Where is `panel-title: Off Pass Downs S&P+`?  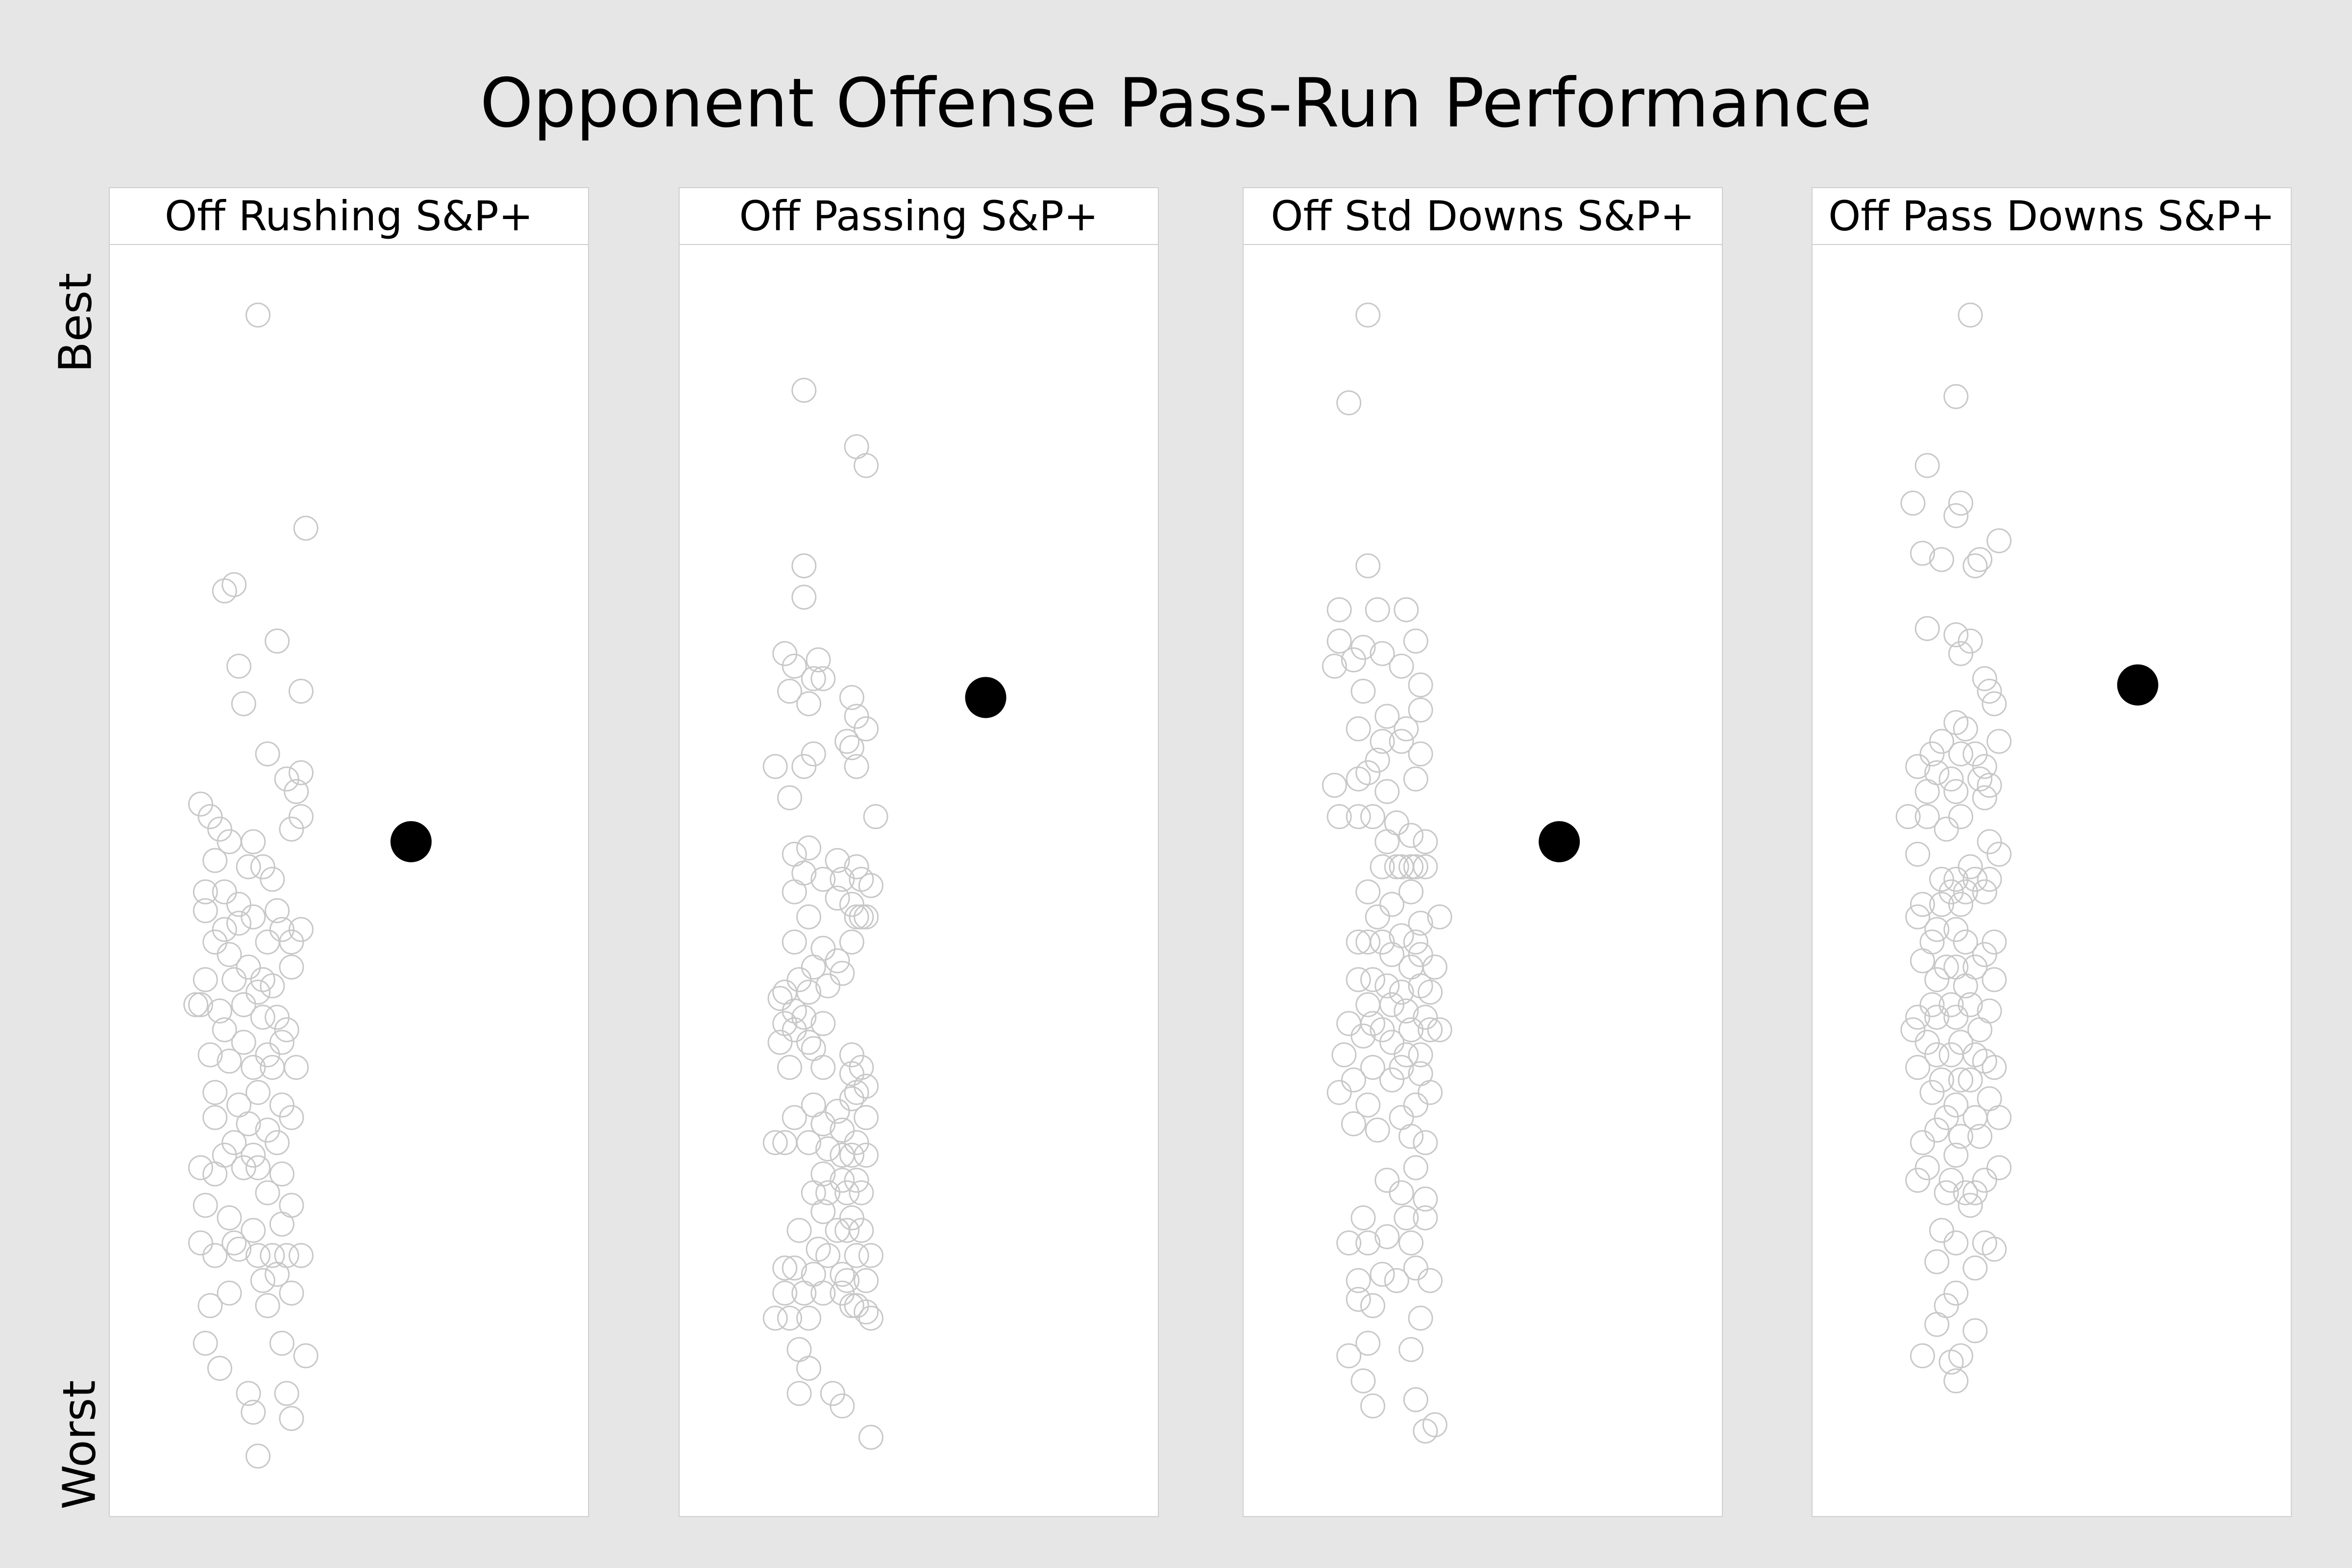 panel-title: Off Pass Downs S&P+ is located at coordinates (2052, 217).